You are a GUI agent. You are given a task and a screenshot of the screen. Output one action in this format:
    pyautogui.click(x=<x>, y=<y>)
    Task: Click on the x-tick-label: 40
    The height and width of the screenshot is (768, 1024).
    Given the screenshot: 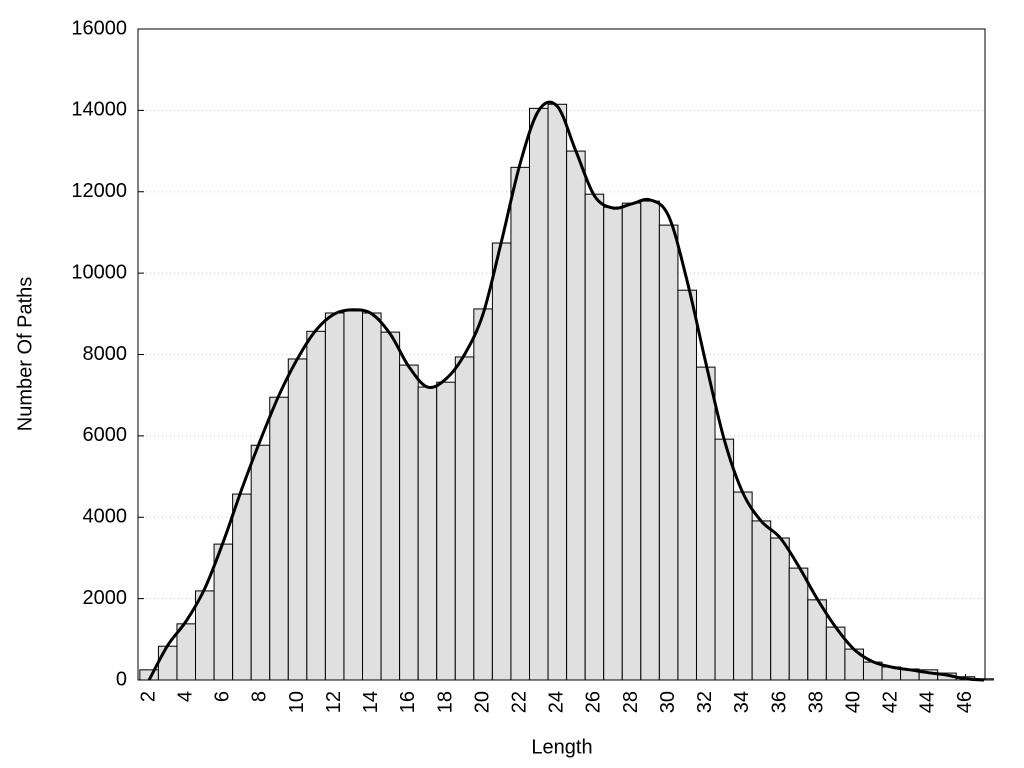 What is the action you would take?
    pyautogui.click(x=853, y=702)
    